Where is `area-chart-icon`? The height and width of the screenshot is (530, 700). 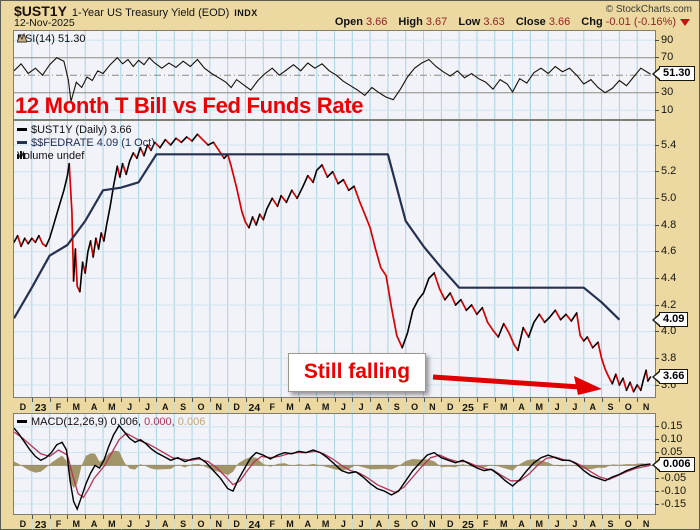
area-chart-icon is located at coordinates (22, 38).